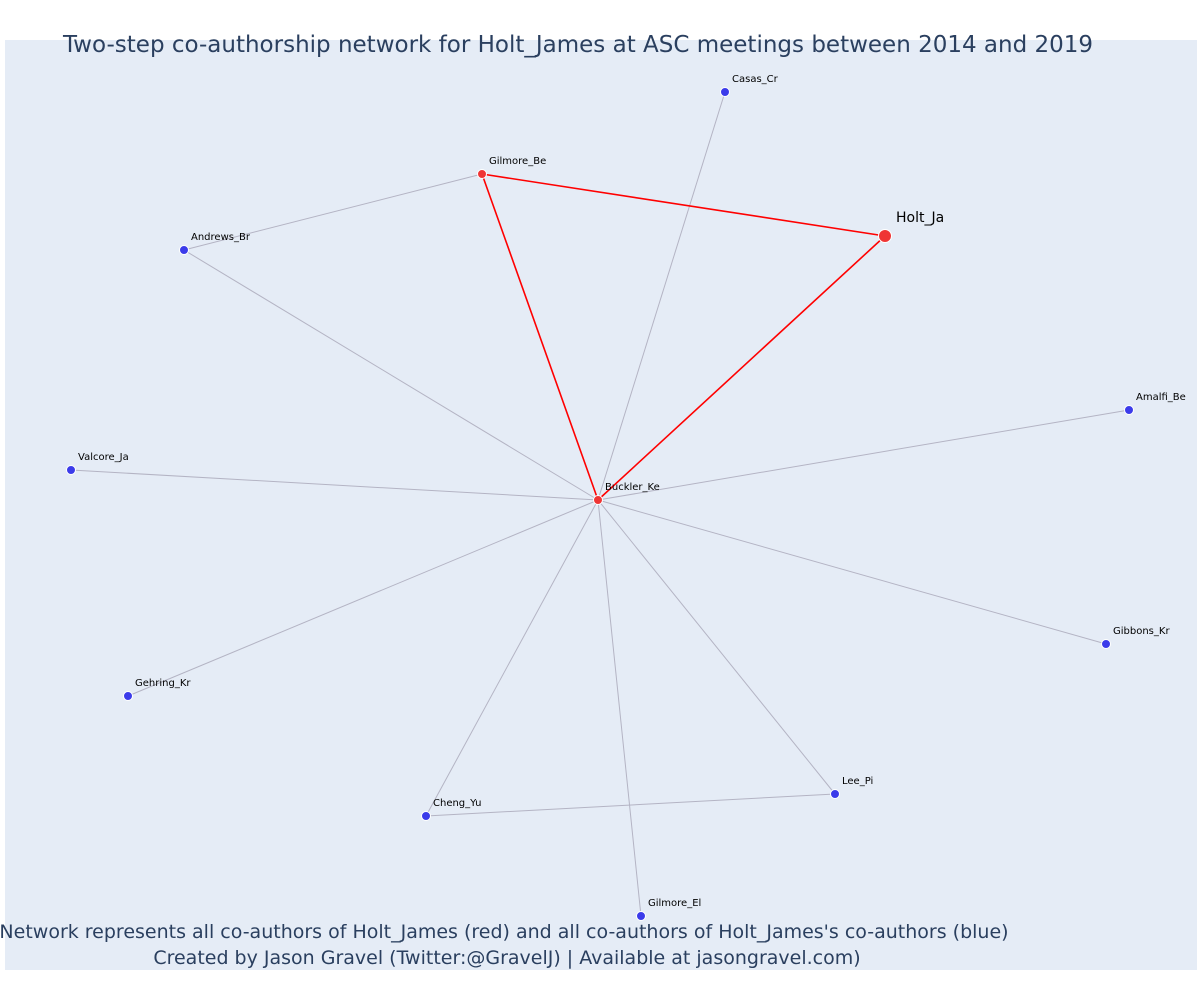 This screenshot has height=1000, width=1200. What do you see at coordinates (661, 296) in the screenshot?
I see `edge-casas-cr-buckler-ke` at bounding box center [661, 296].